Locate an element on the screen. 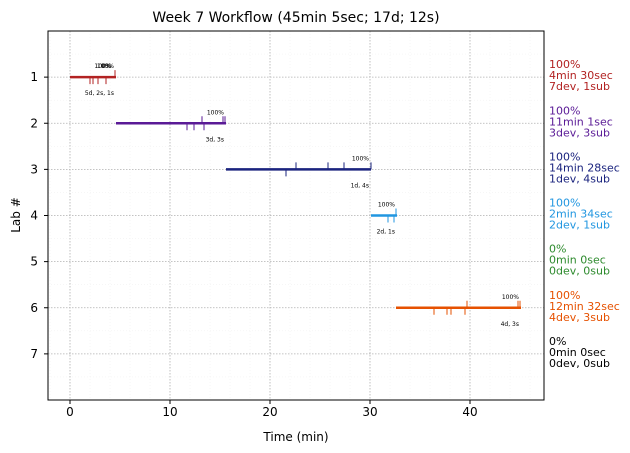 This screenshot has height=453, width=630. y-tick-label: 5 is located at coordinates (34, 262).